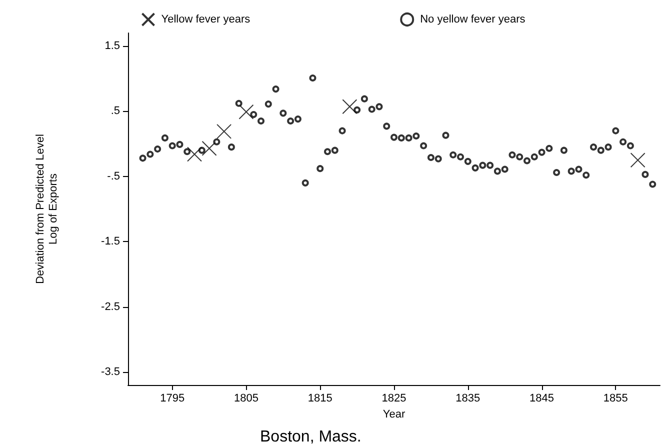 The height and width of the screenshot is (447, 665). What do you see at coordinates (311, 437) in the screenshot?
I see `text: Boston, Mass.` at bounding box center [311, 437].